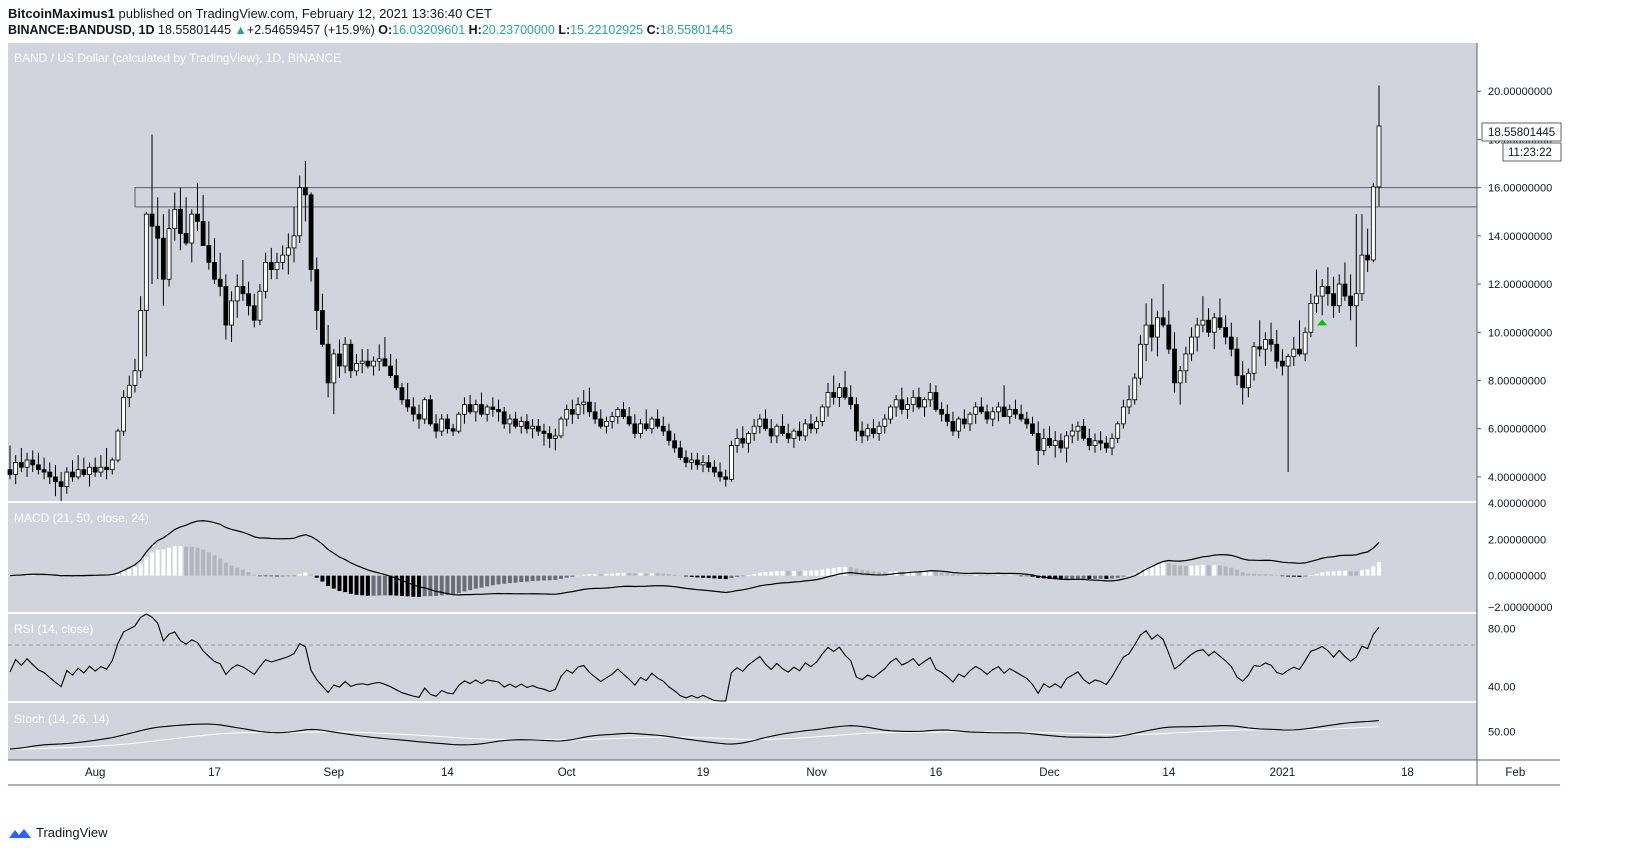 This screenshot has height=852, width=1627. I want to click on price-tick-label: 10.00000000, so click(1520, 333).